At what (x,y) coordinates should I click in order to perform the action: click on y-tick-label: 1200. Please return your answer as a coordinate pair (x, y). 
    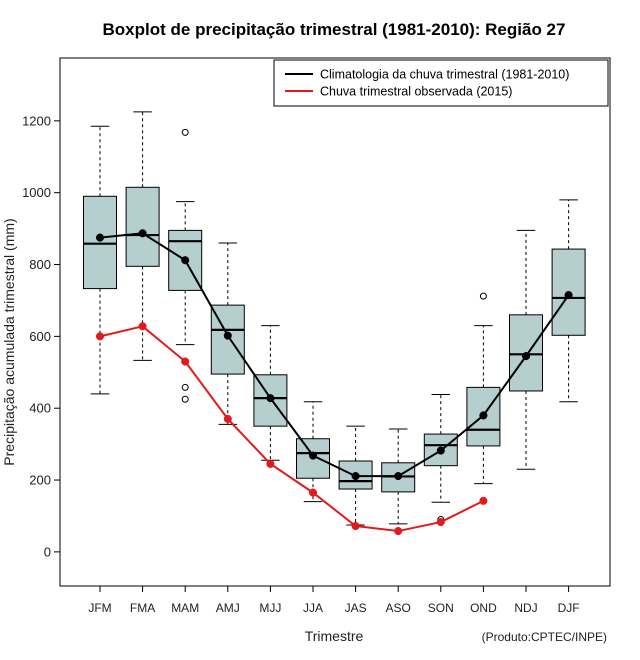
    Looking at the image, I should click on (36, 120).